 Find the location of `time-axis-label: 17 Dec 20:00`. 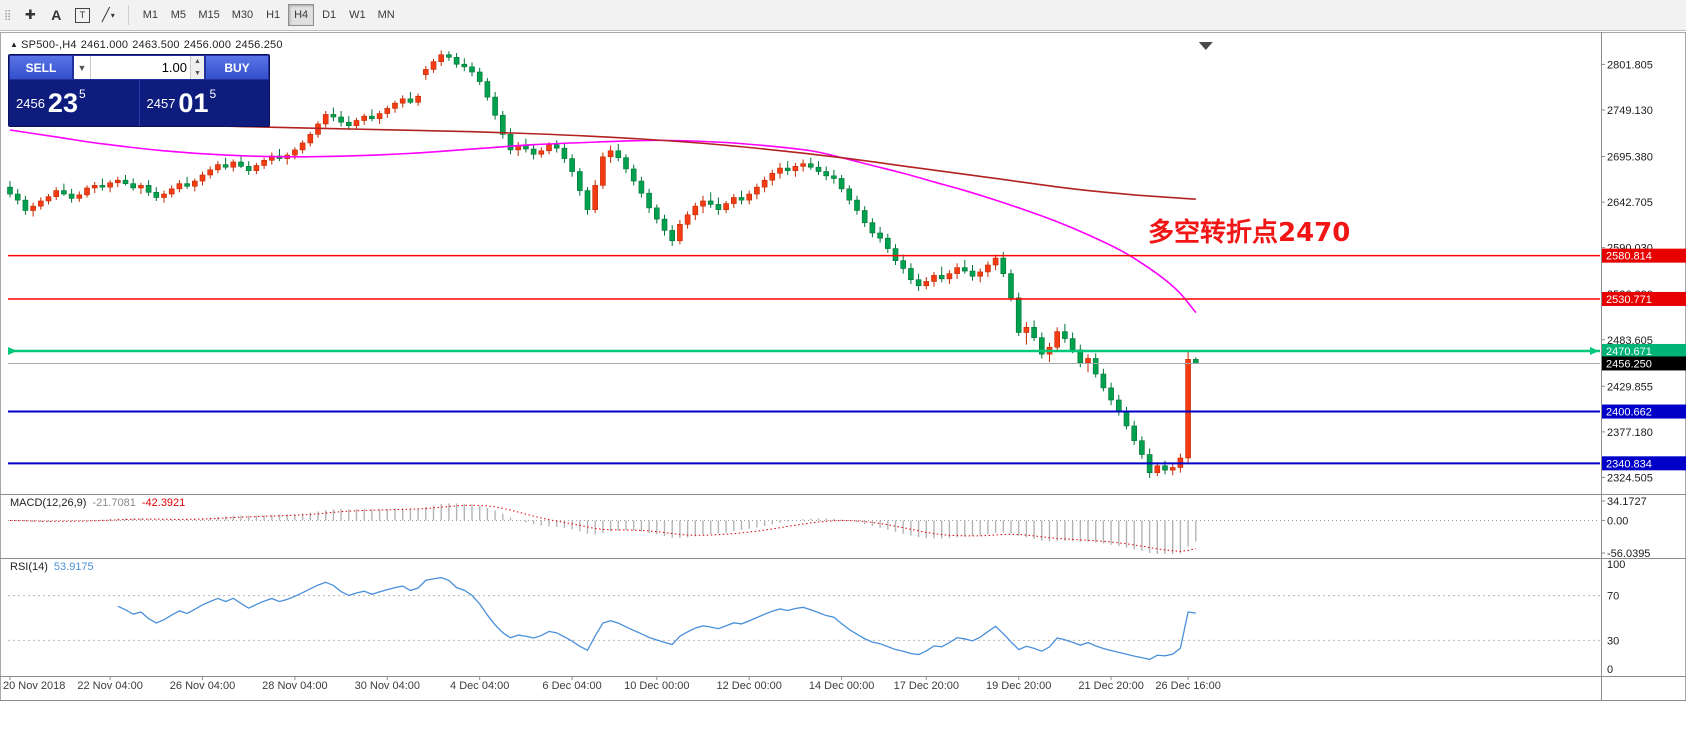

time-axis-label: 17 Dec 20:00 is located at coordinates (926, 686).